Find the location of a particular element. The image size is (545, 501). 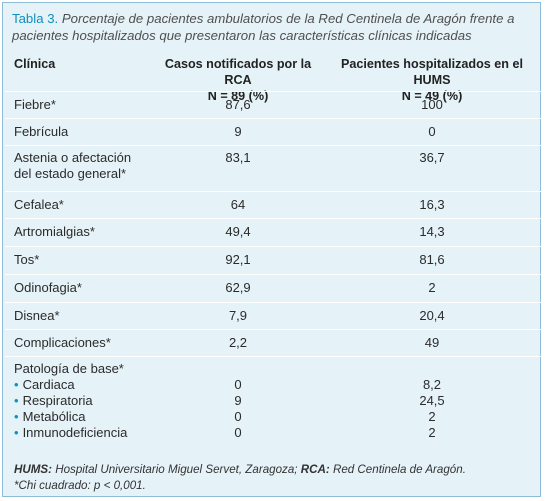

table-row: Cefalea* 64 16,3 is located at coordinates (273, 204).